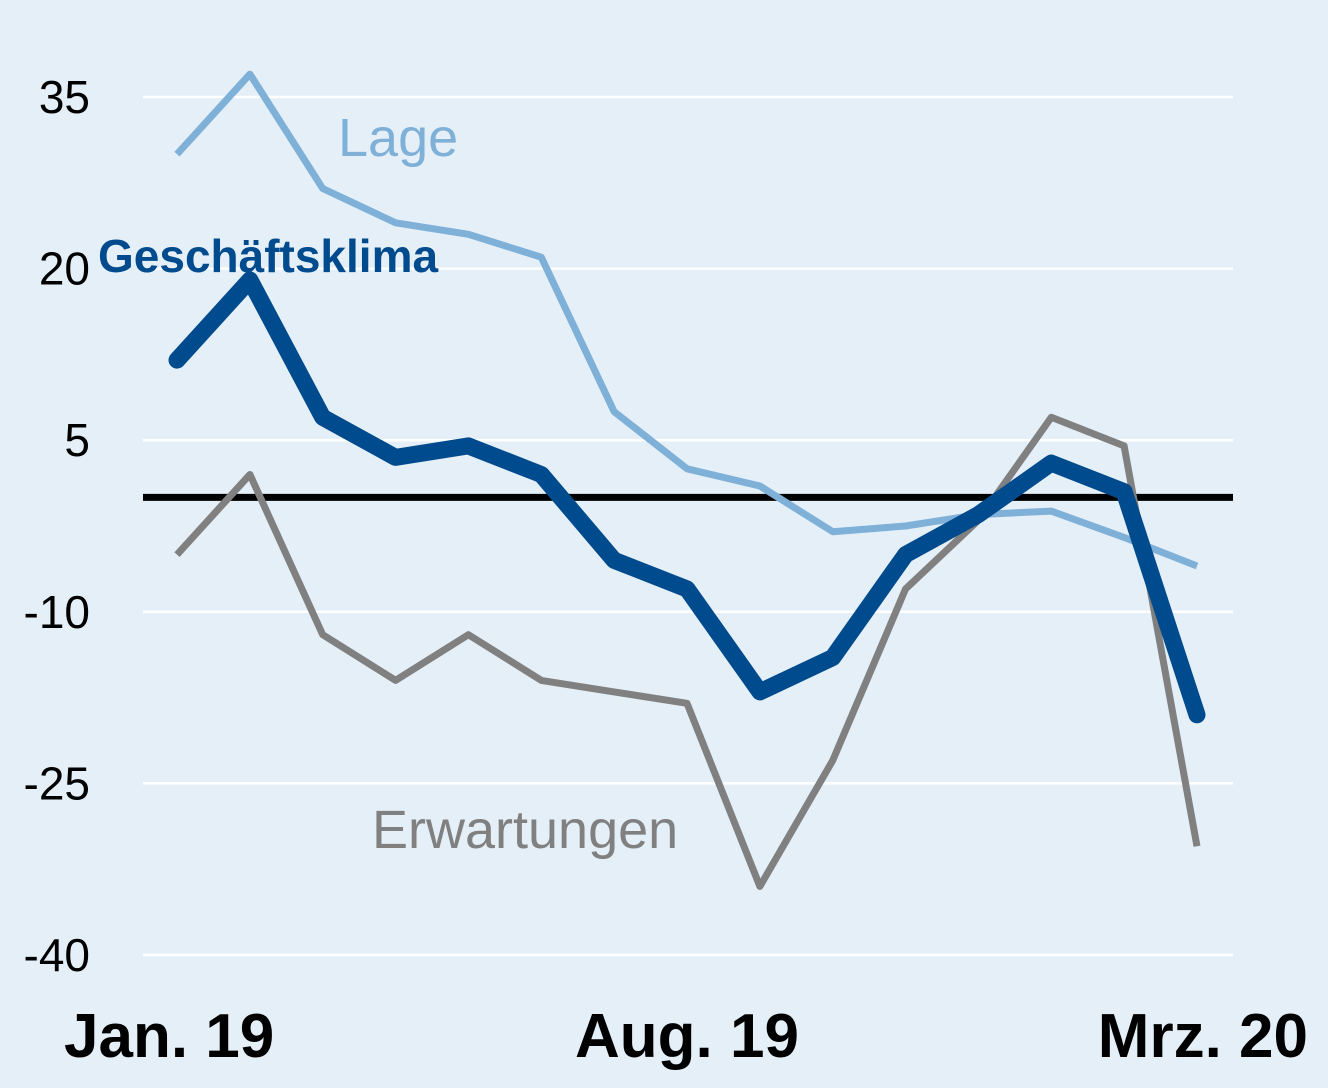  Describe the element at coordinates (398, 138) in the screenshot. I see `series-label-lage: Lage` at that location.